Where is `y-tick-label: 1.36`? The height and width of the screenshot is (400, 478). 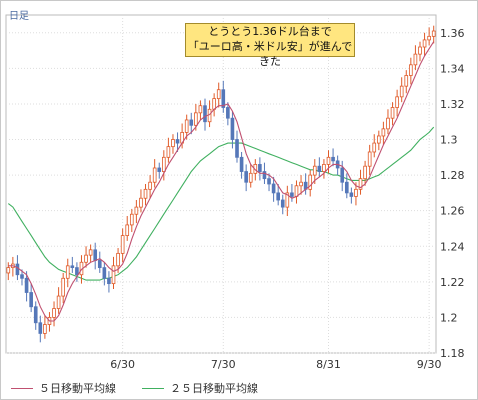 y-tick-label: 1.36 is located at coordinates (452, 33).